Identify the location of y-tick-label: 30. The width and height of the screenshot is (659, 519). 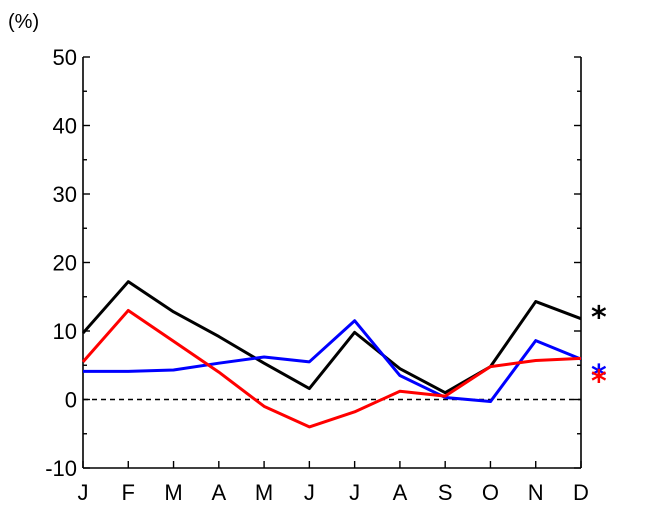
(65, 194).